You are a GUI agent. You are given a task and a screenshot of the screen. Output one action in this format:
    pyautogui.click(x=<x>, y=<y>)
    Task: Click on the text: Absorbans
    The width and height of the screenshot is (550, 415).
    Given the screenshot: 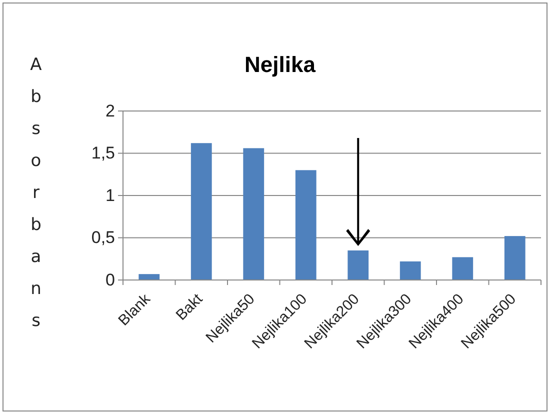 What is the action you would take?
    pyautogui.click(x=36, y=193)
    